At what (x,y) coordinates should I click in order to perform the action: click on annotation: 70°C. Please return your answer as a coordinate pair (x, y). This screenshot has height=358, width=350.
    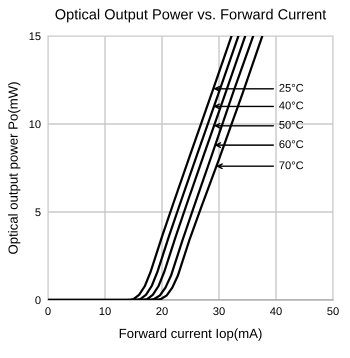
    Looking at the image, I should click on (291, 165).